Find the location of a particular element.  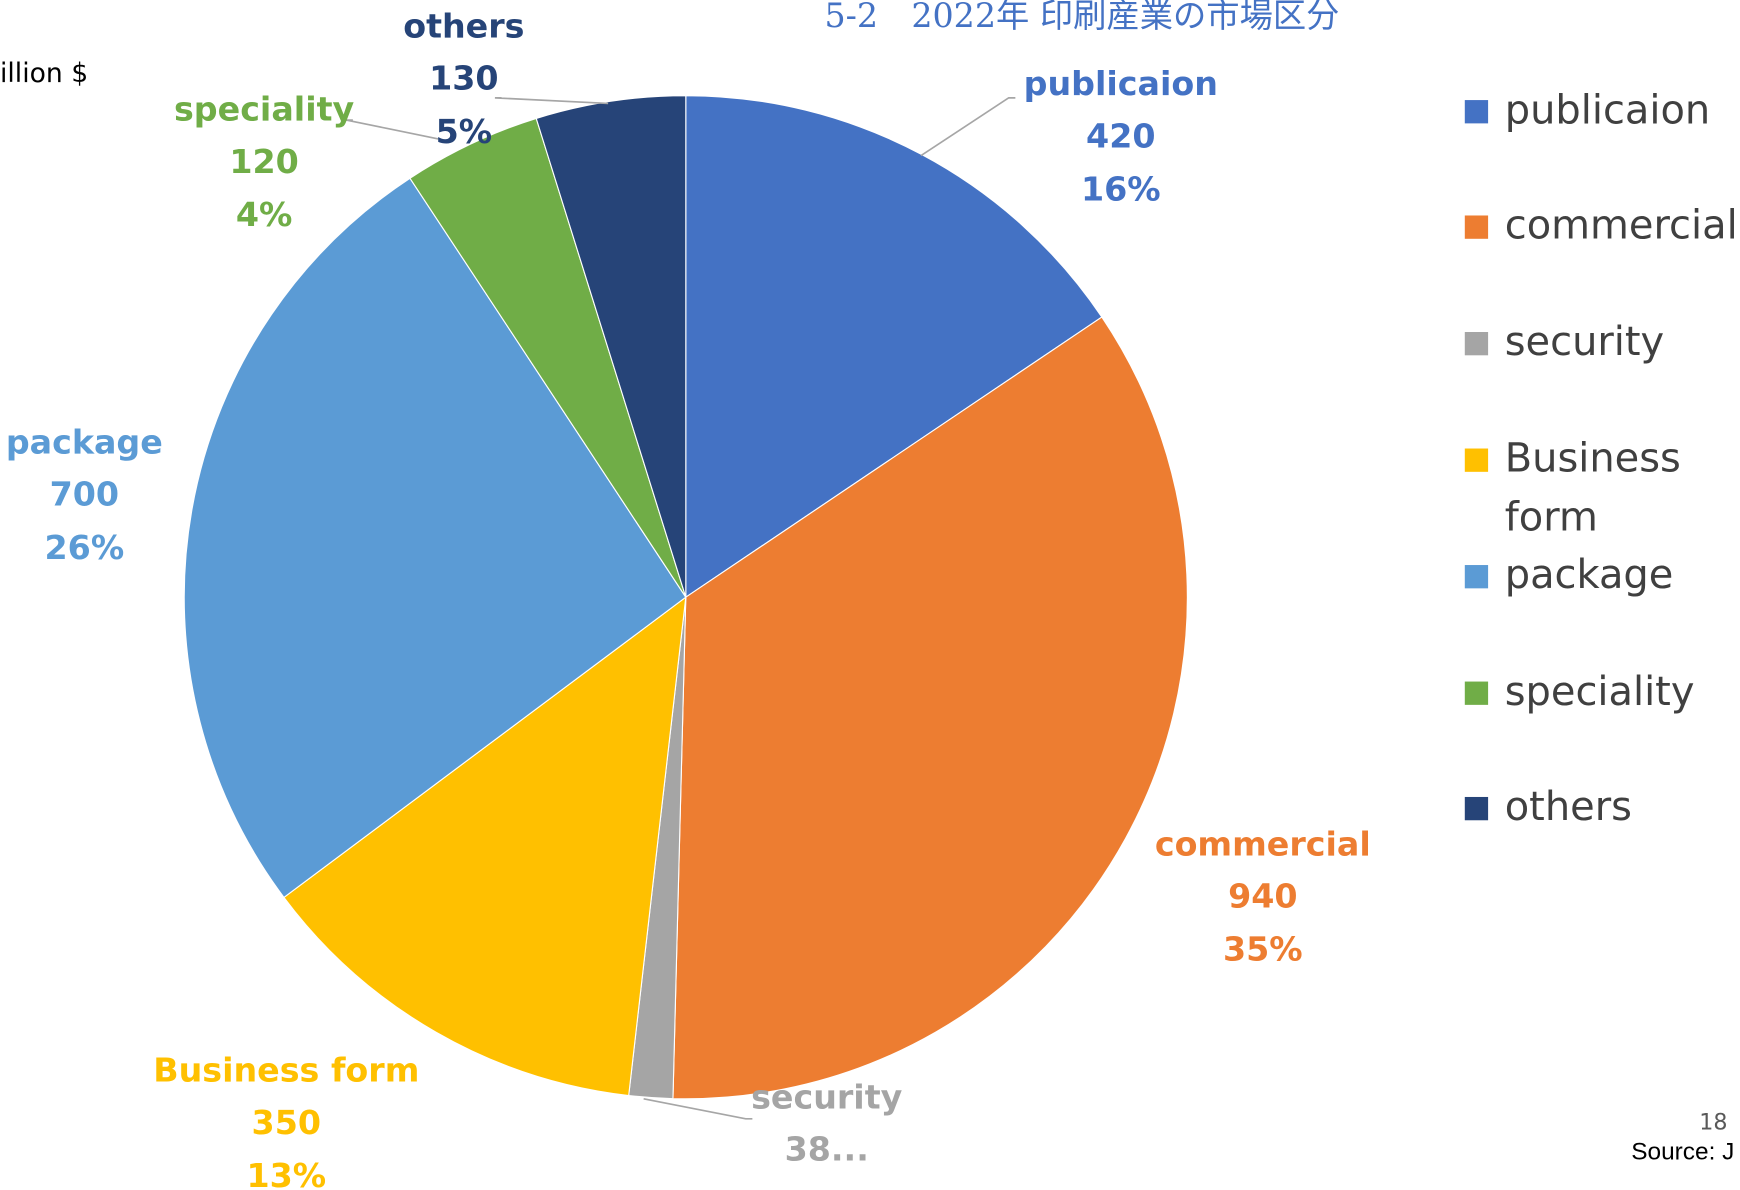

source: Source: J is located at coordinates (1682, 1152).